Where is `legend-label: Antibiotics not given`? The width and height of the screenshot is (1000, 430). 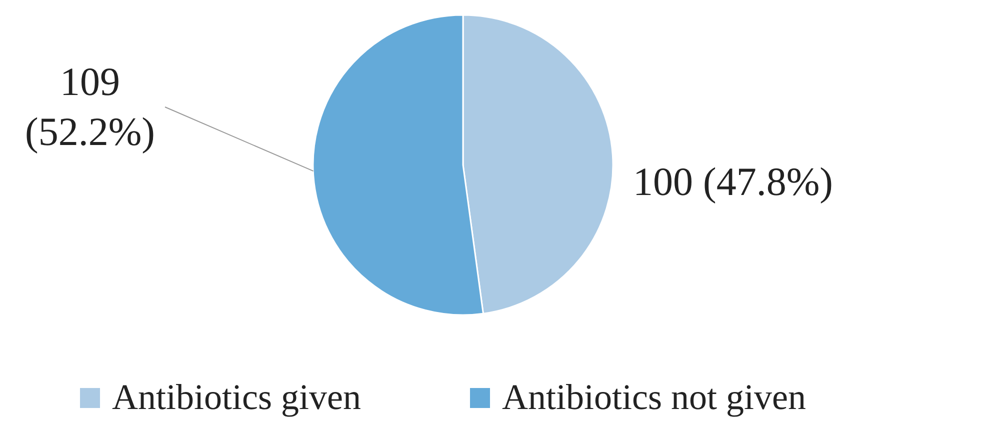 legend-label: Antibiotics not given is located at coordinates (654, 397).